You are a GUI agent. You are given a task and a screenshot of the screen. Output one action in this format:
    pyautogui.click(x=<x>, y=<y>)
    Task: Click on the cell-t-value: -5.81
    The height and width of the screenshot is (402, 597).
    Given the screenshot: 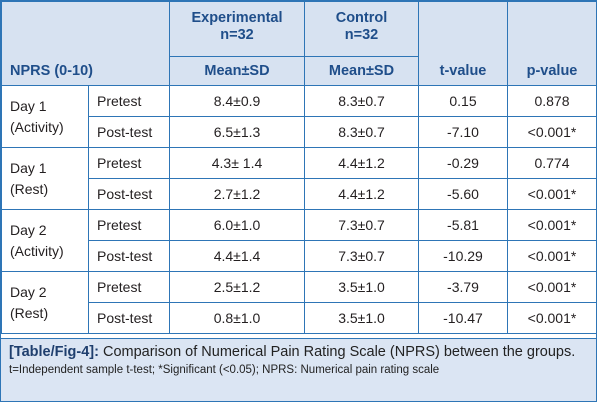 What is the action you would take?
    pyautogui.click(x=463, y=225)
    